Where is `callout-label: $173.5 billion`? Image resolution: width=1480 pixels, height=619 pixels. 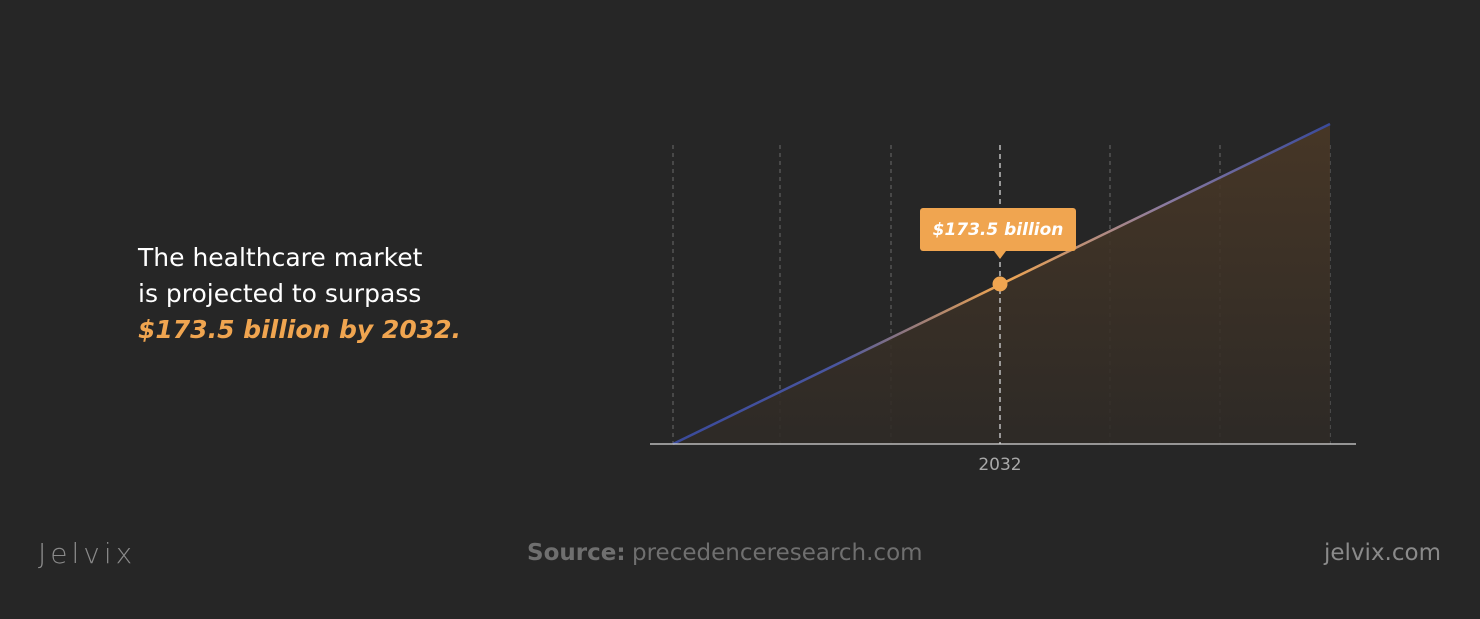
callout-label: $173.5 billion is located at coordinates (998, 230).